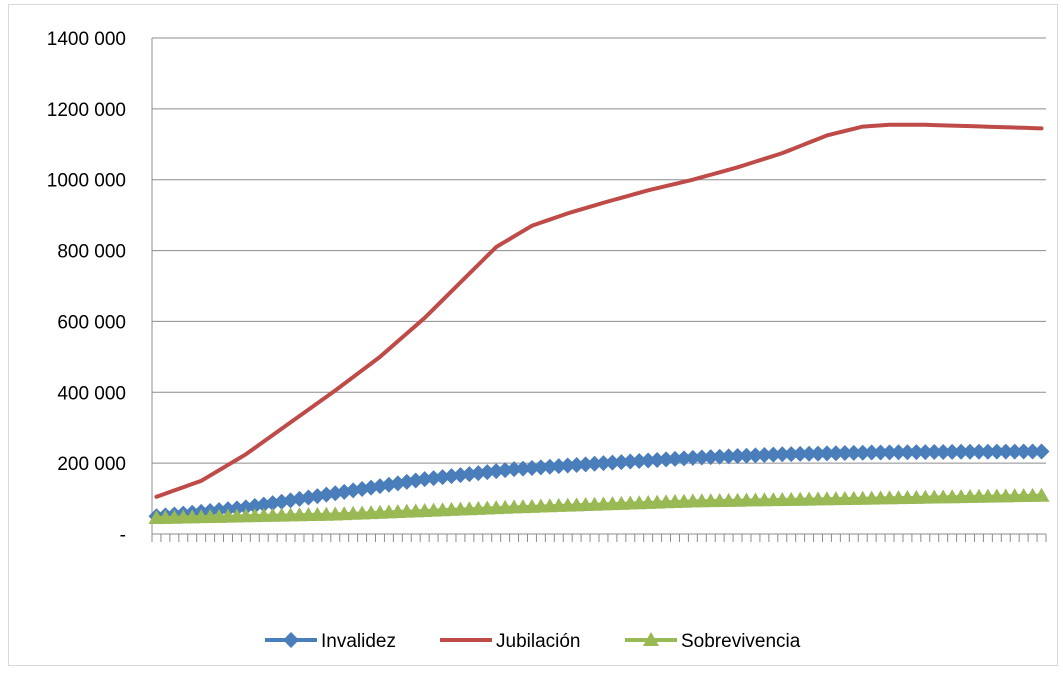 Image resolution: width=1063 pixels, height=673 pixels. What do you see at coordinates (86, 39) in the screenshot?
I see `y-tick-label: 1400 000` at bounding box center [86, 39].